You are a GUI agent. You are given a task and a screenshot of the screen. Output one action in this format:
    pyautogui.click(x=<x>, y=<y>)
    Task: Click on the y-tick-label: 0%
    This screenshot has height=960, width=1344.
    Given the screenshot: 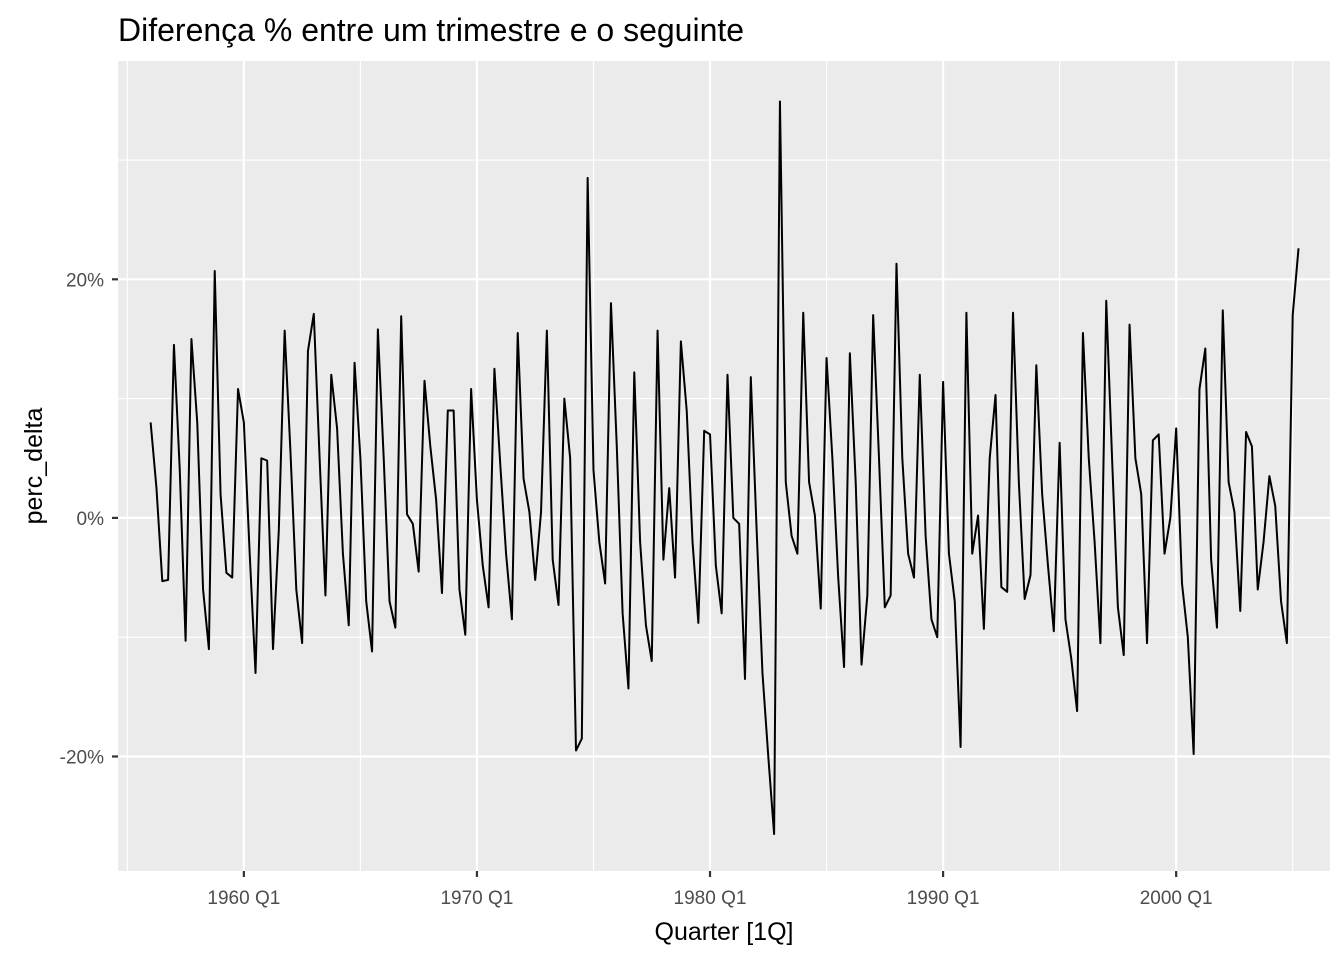 What is the action you would take?
    pyautogui.click(x=91, y=519)
    